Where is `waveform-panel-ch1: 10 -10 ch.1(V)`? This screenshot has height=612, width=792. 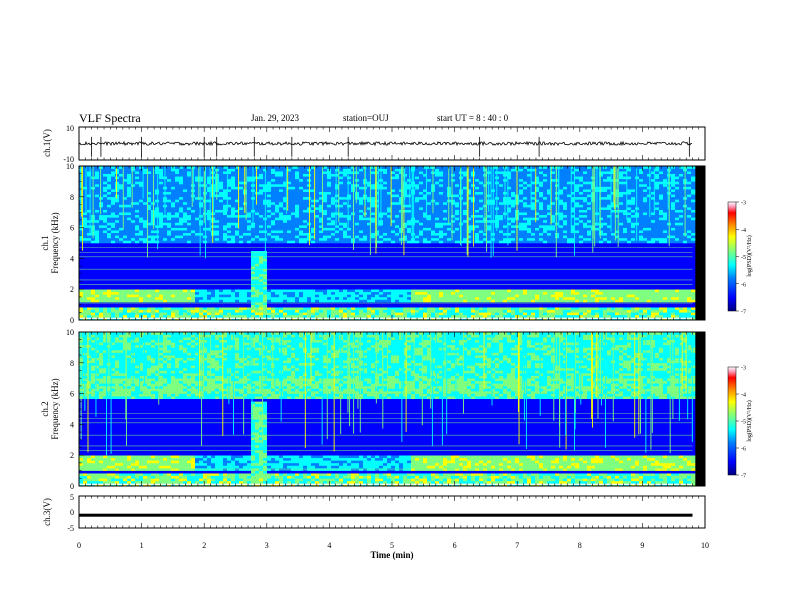 waveform-panel-ch1: 10 -10 ch.1(V) is located at coordinates (374, 144).